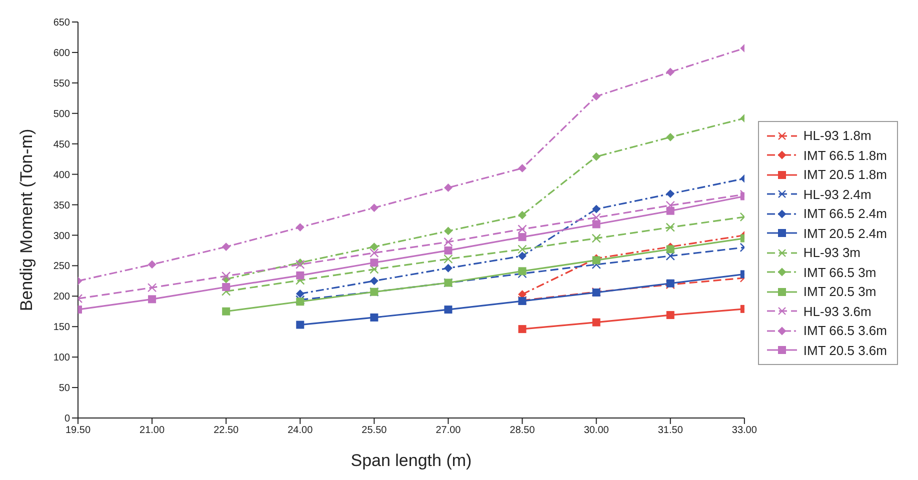 Image resolution: width=918 pixels, height=480 pixels. I want to click on legend-label: HL-93 1.8m, so click(837, 136).